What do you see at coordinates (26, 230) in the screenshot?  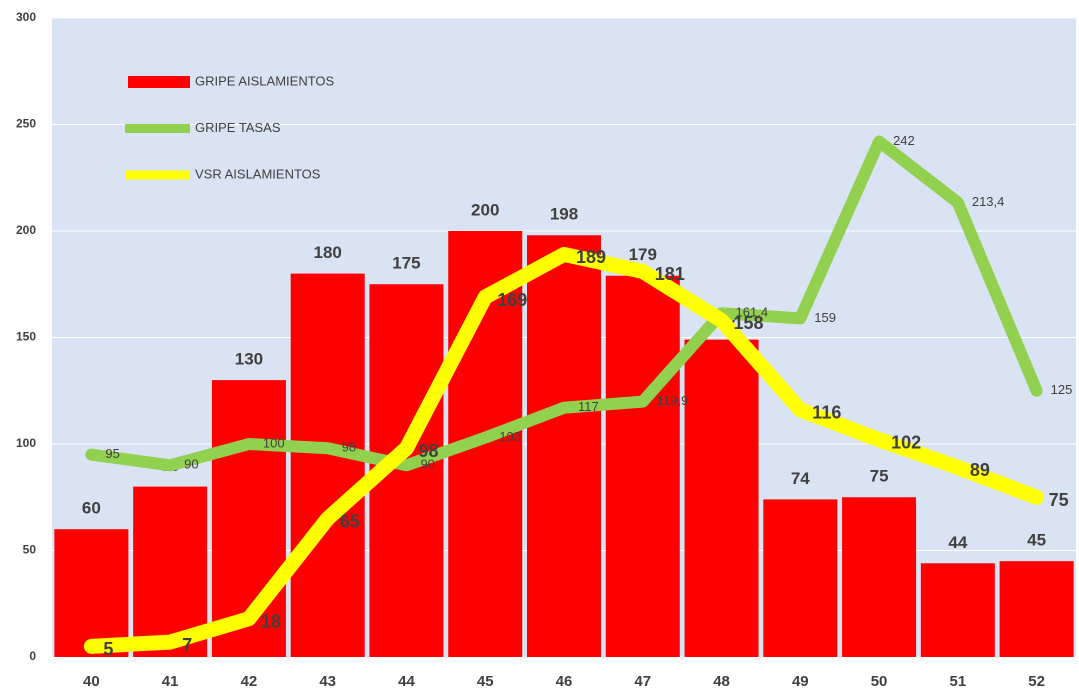 I see `y-tick-label: 200` at bounding box center [26, 230].